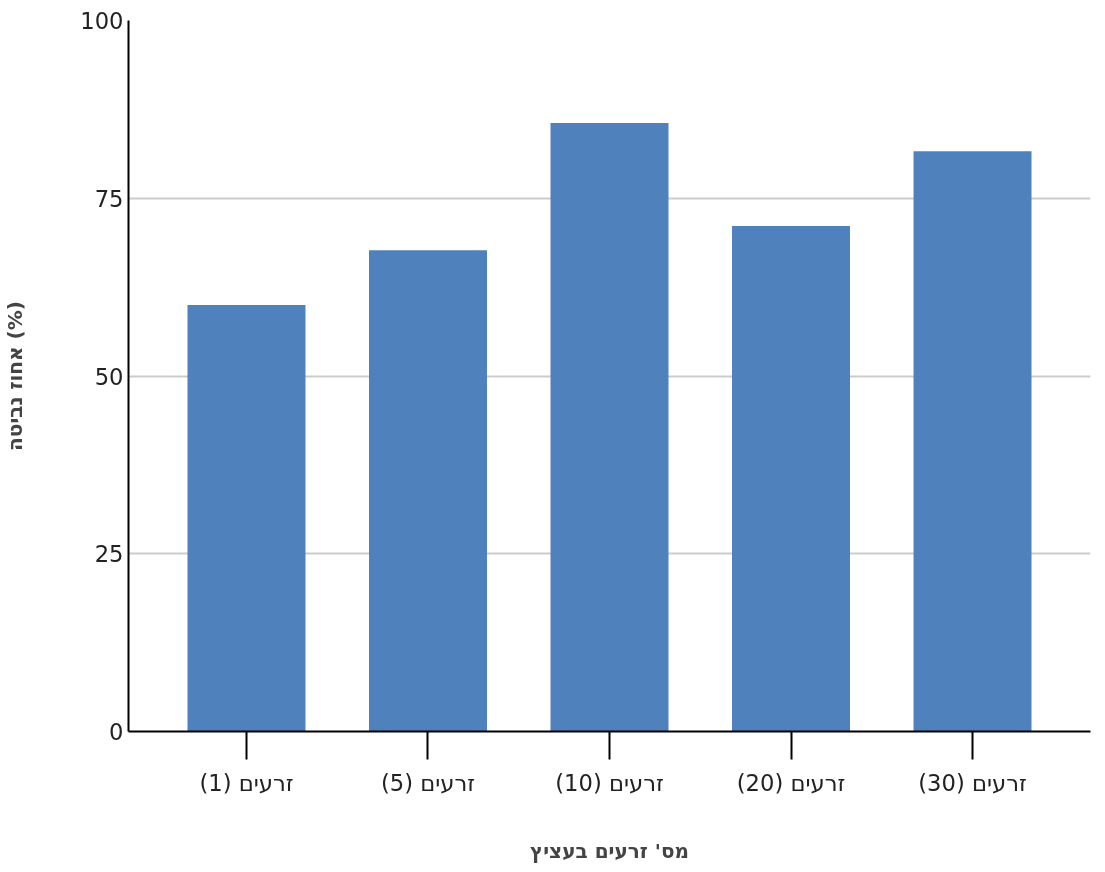 The width and height of the screenshot is (1105, 872). I want to click on x-tick-label: זרעים (20), so click(791, 782).